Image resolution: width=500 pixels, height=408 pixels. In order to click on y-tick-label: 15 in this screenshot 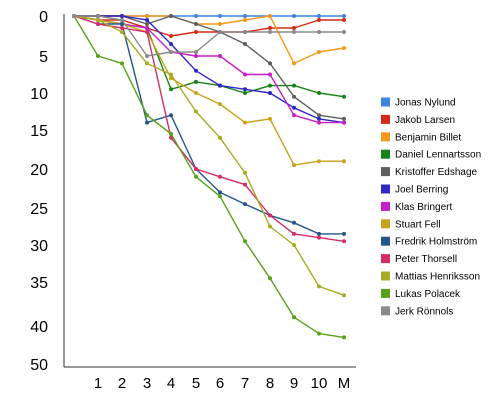, I will do `click(39, 131)`.